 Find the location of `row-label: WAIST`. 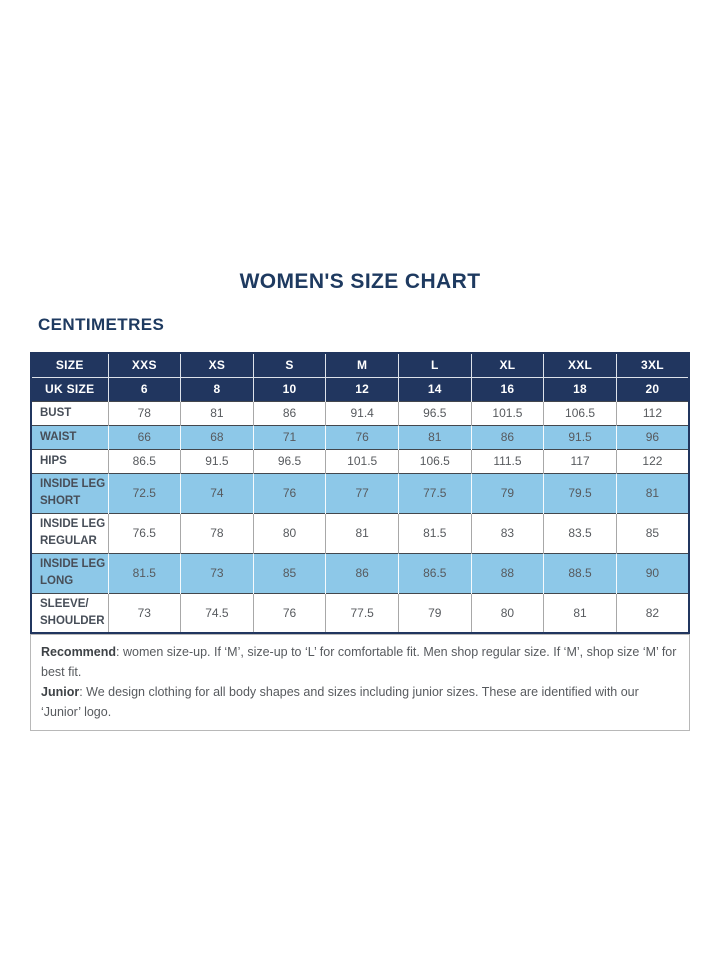

row-label: WAIST is located at coordinates (69, 436).